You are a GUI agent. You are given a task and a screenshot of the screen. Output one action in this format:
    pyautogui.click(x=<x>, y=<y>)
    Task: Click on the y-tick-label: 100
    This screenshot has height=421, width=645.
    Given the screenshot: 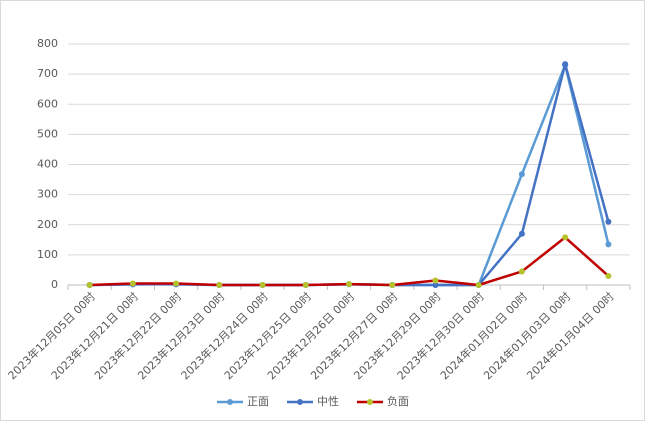 What is the action you would take?
    pyautogui.click(x=47, y=254)
    